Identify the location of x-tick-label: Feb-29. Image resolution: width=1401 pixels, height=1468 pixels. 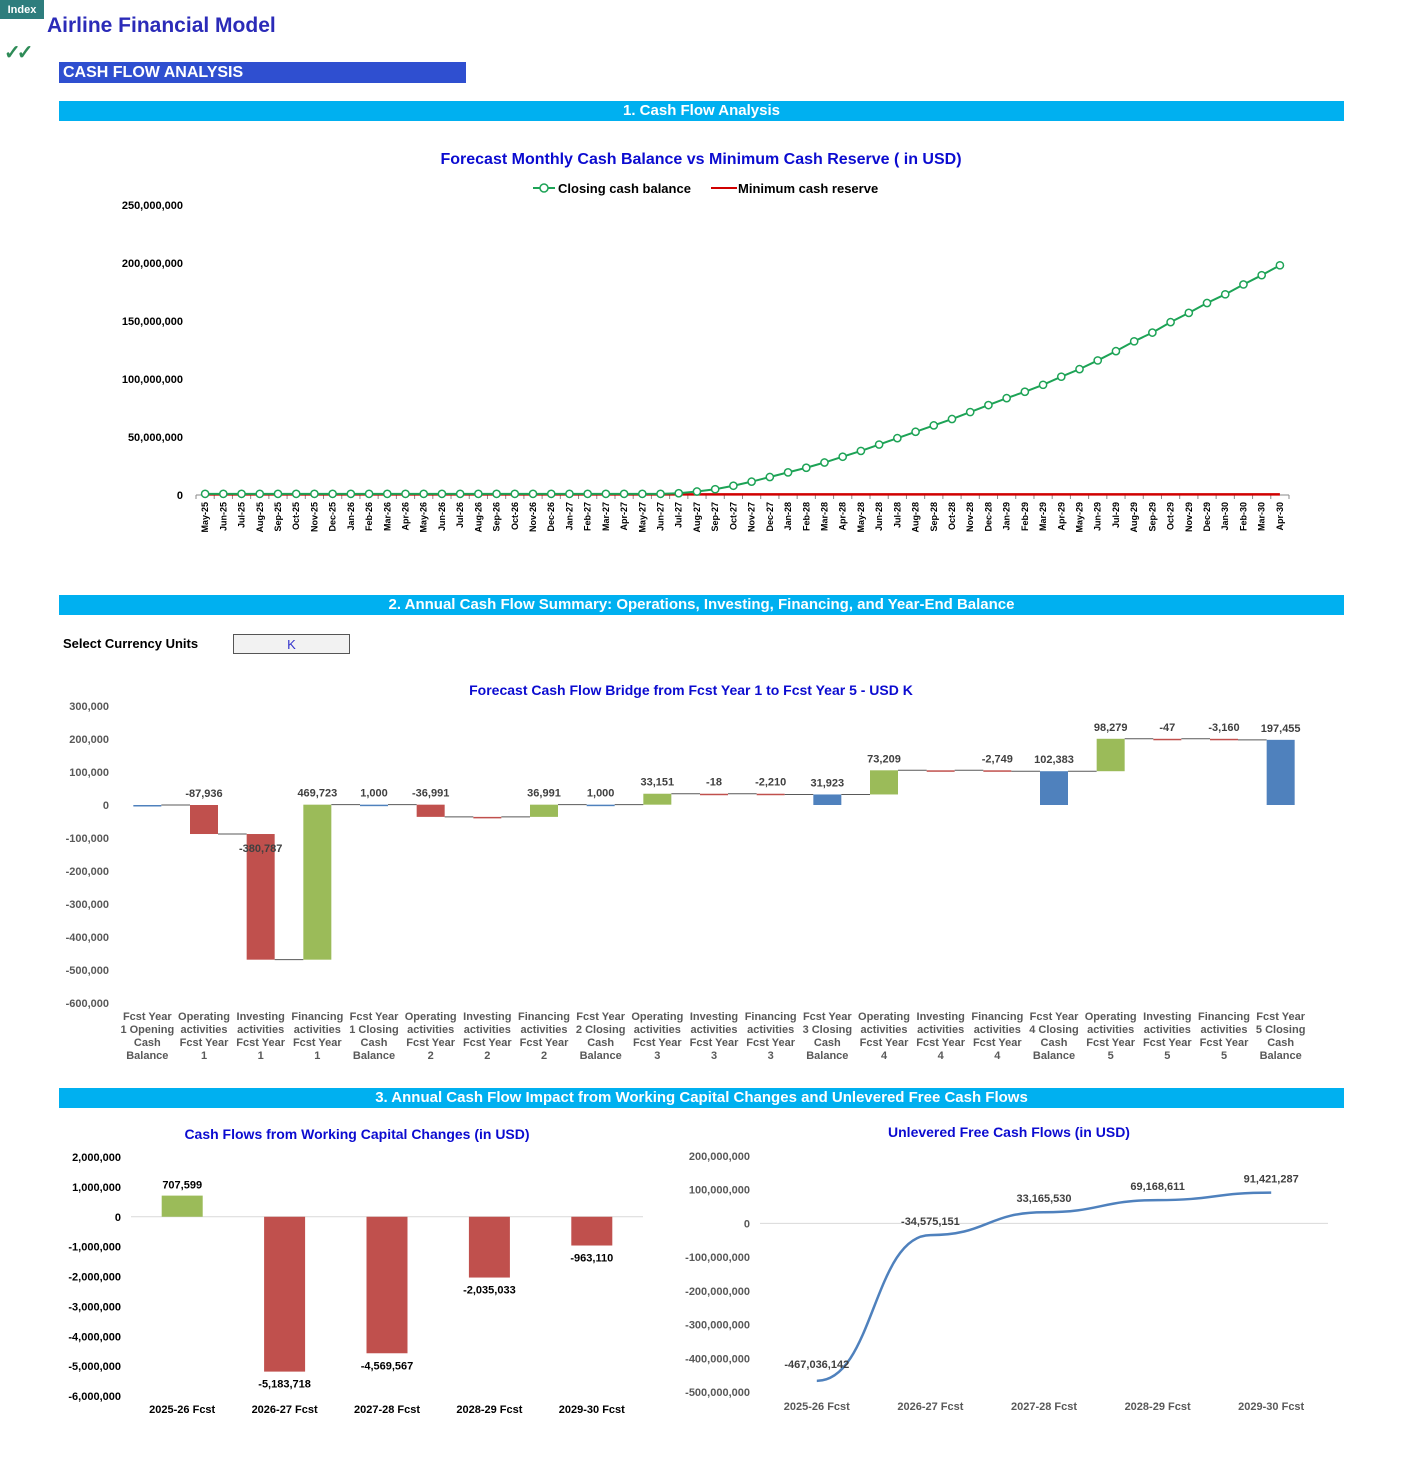
(1025, 516).